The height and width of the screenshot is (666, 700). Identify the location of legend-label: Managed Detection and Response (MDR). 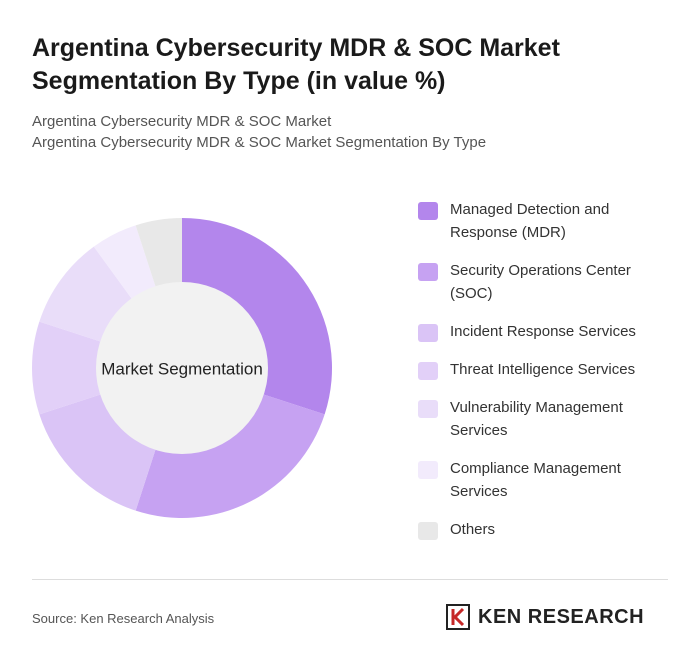
(530, 221).